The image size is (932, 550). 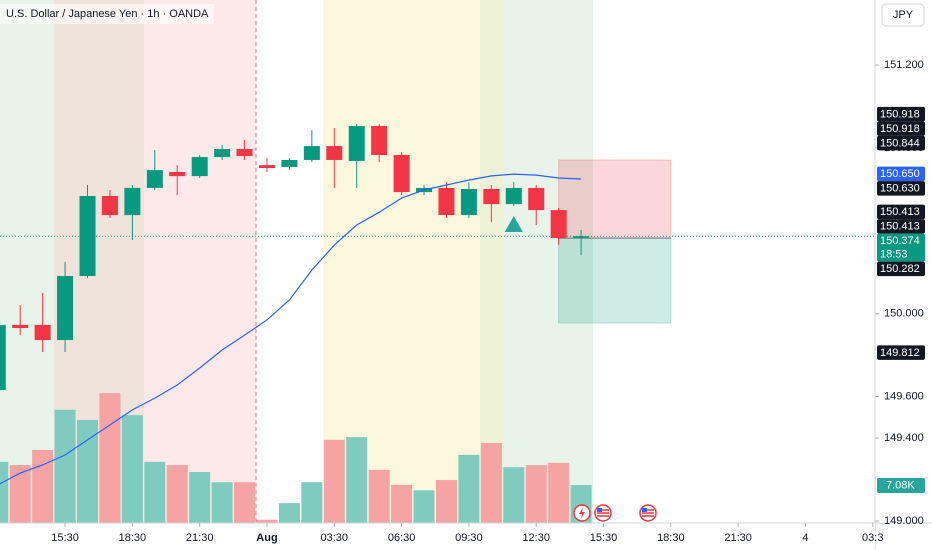 What do you see at coordinates (513, 224) in the screenshot?
I see `signal-triangle` at bounding box center [513, 224].